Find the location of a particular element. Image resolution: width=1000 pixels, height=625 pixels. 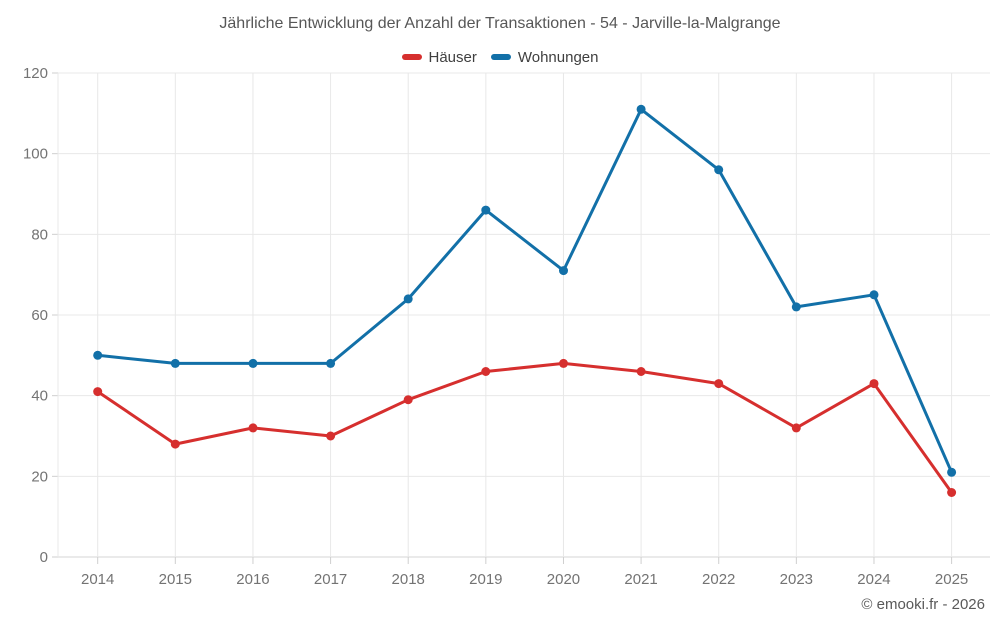

x-axis-label: 2024 is located at coordinates (873, 579).